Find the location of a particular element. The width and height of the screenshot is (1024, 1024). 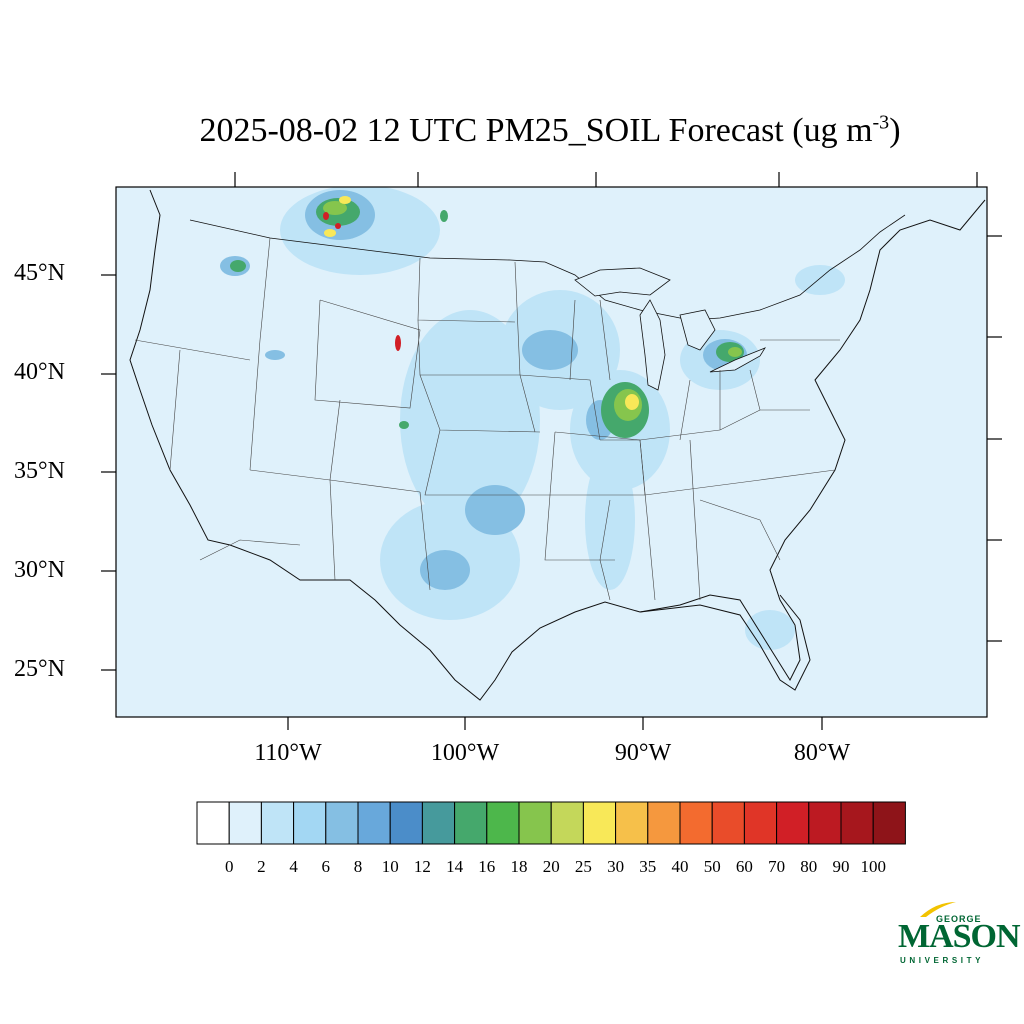

logo-mason: MASON is located at coordinates (959, 936).